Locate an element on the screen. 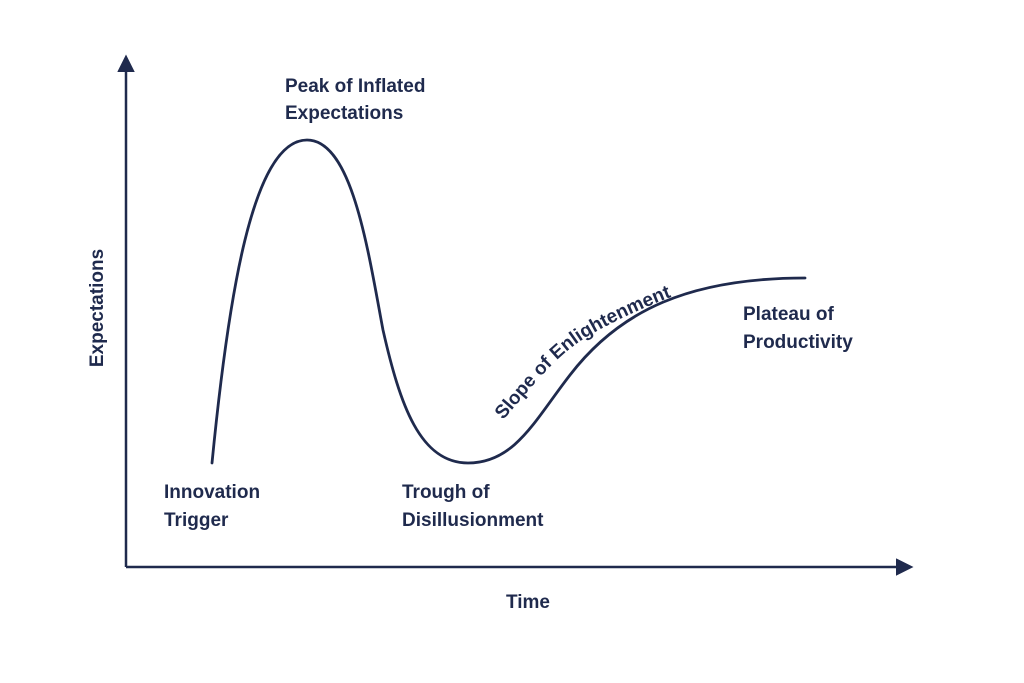  trough-label-line-2: Disillusionment is located at coordinates (473, 520).